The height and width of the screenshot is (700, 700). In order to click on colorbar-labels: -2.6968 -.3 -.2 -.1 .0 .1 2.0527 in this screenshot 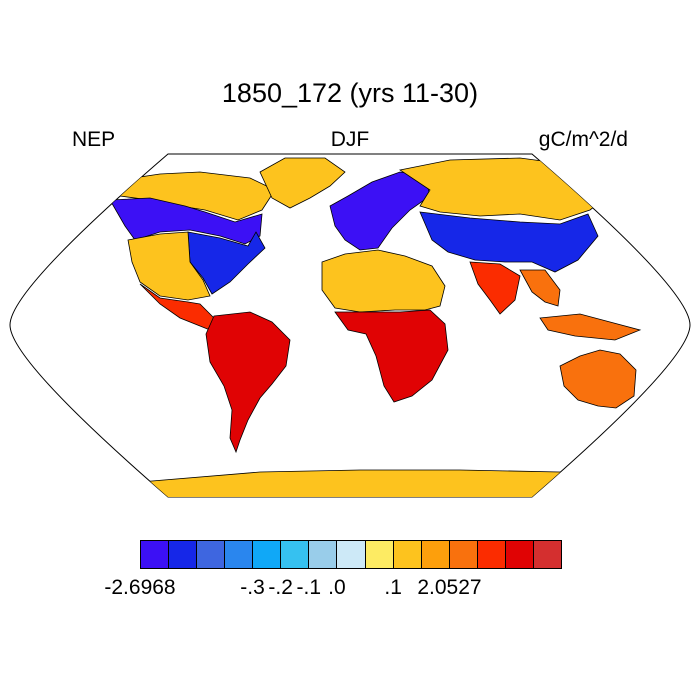, I will do `click(333, 588)`.